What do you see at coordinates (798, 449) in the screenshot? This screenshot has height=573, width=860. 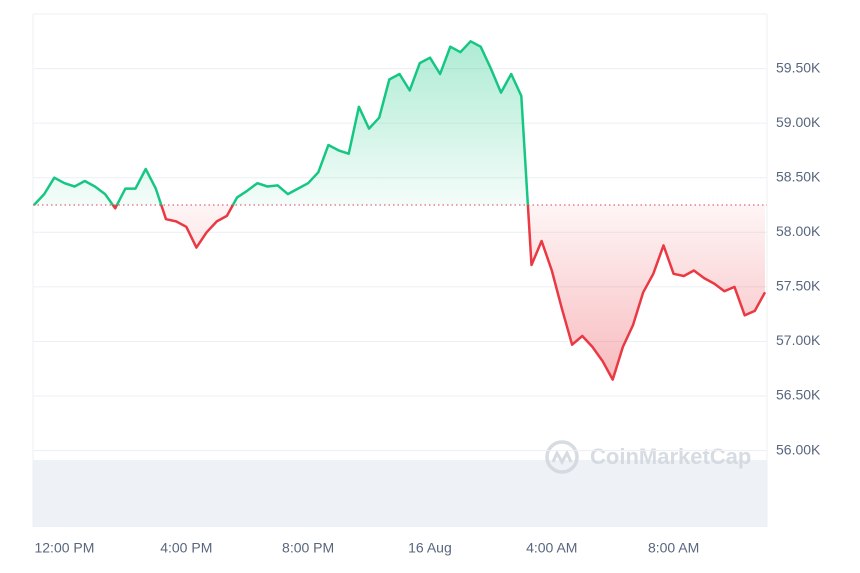 I see `y-tick-label: 56.00K` at bounding box center [798, 449].